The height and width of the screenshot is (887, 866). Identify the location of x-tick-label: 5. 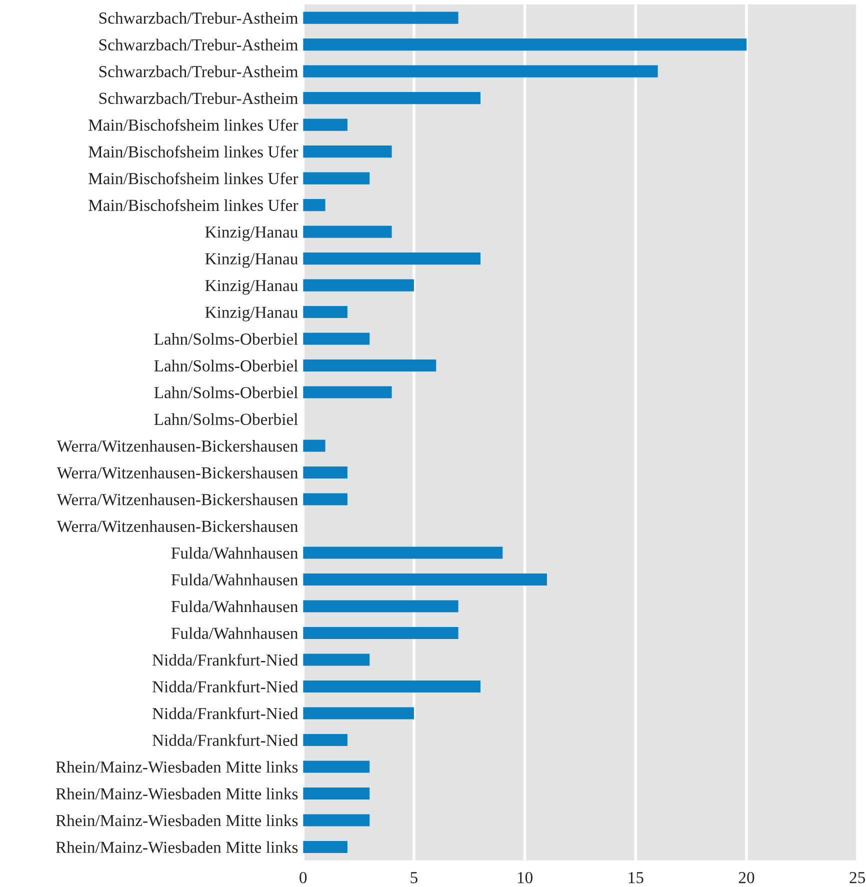
(414, 878).